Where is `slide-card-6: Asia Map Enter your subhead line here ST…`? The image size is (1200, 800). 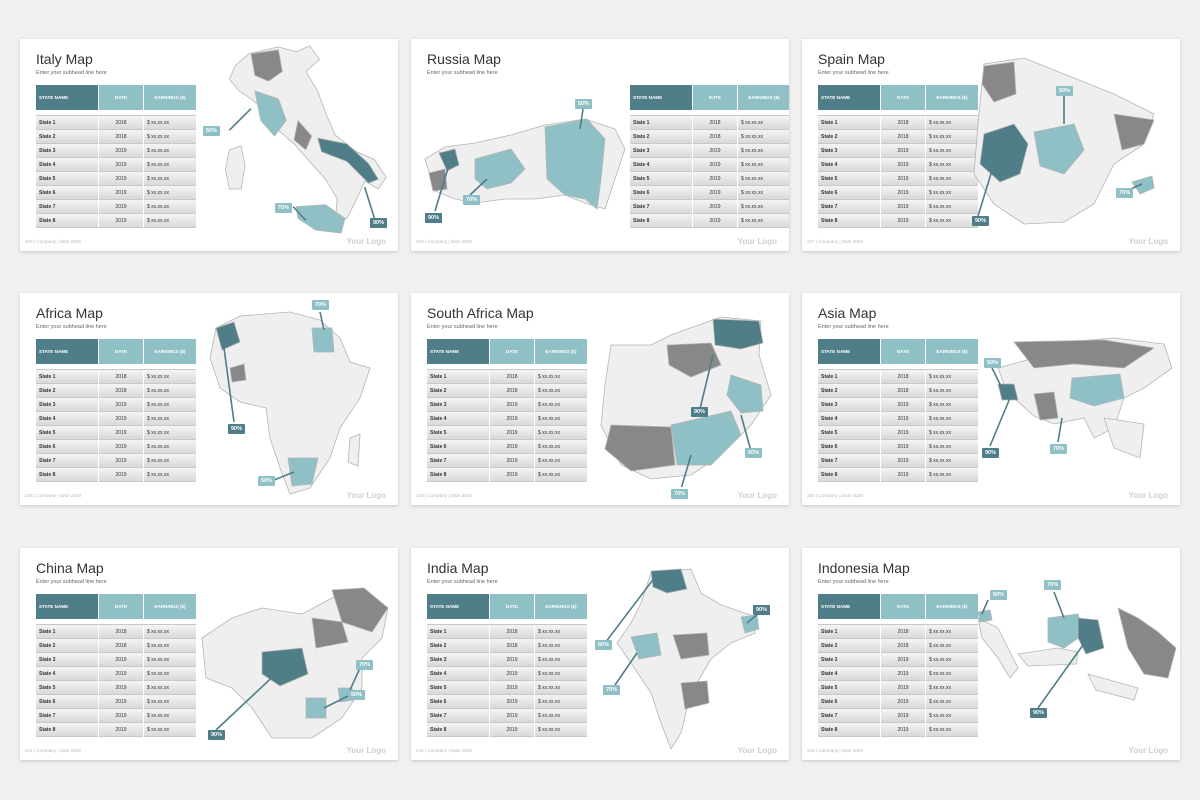
slide-card-6: Asia Map Enter your subhead line here ST… is located at coordinates (991, 399).